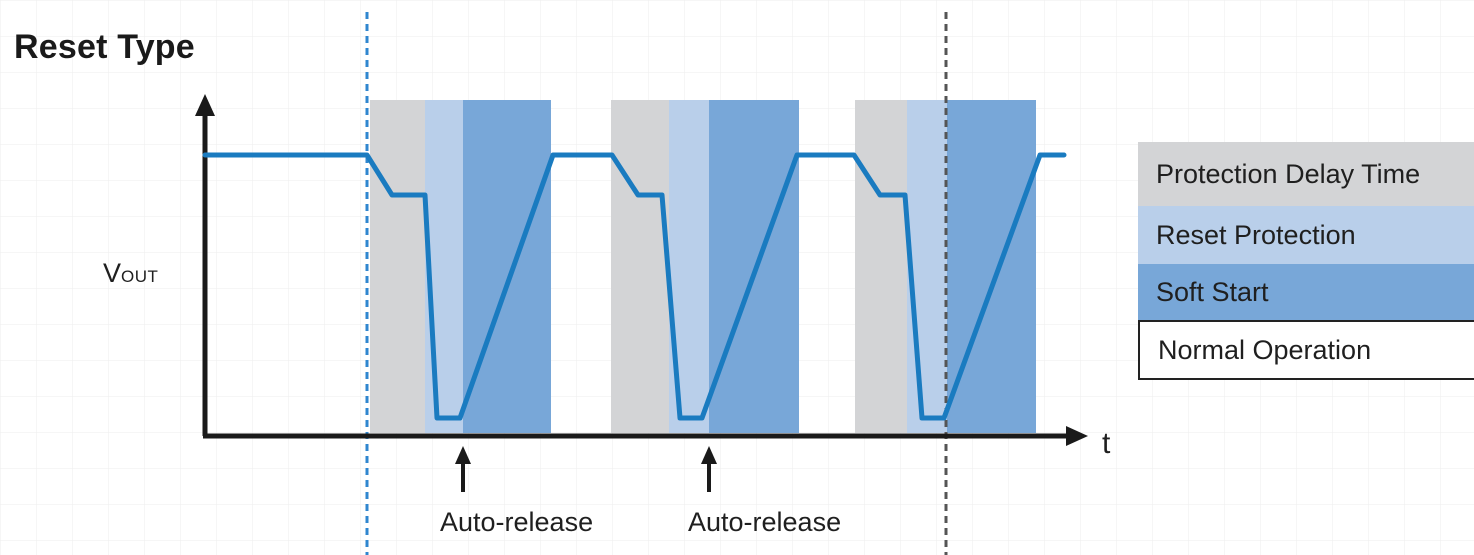  Describe the element at coordinates (765, 522) in the screenshot. I see `auto-release-label-2: Auto-release` at that location.